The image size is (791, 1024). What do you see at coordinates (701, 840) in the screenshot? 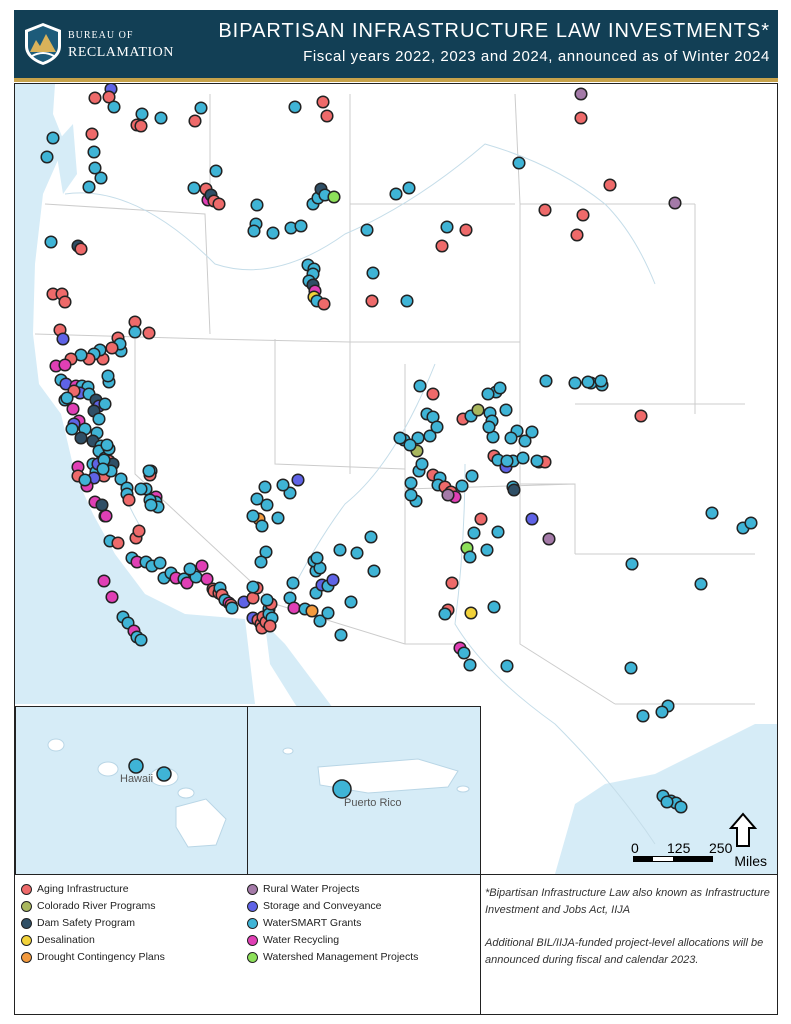
I see `scale-bar: 0 125 250 Miles` at bounding box center [701, 840].